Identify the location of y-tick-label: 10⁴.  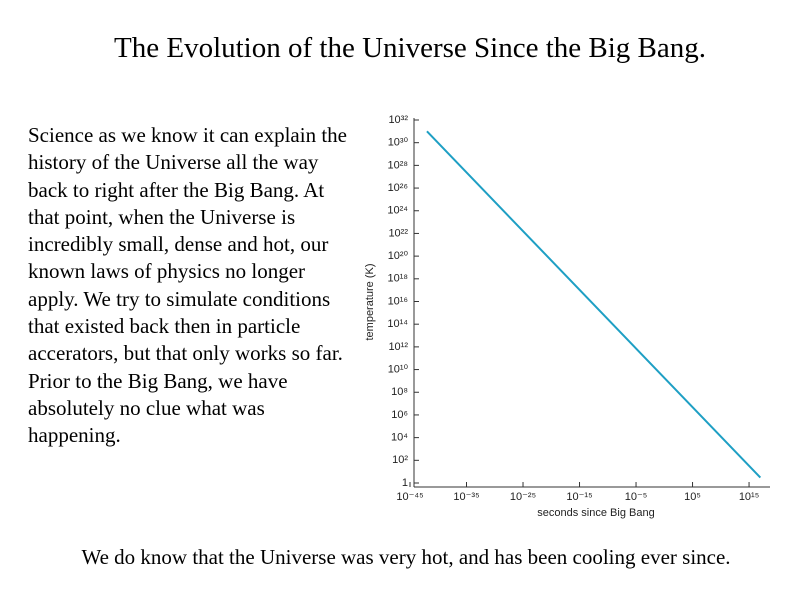
(399, 438).